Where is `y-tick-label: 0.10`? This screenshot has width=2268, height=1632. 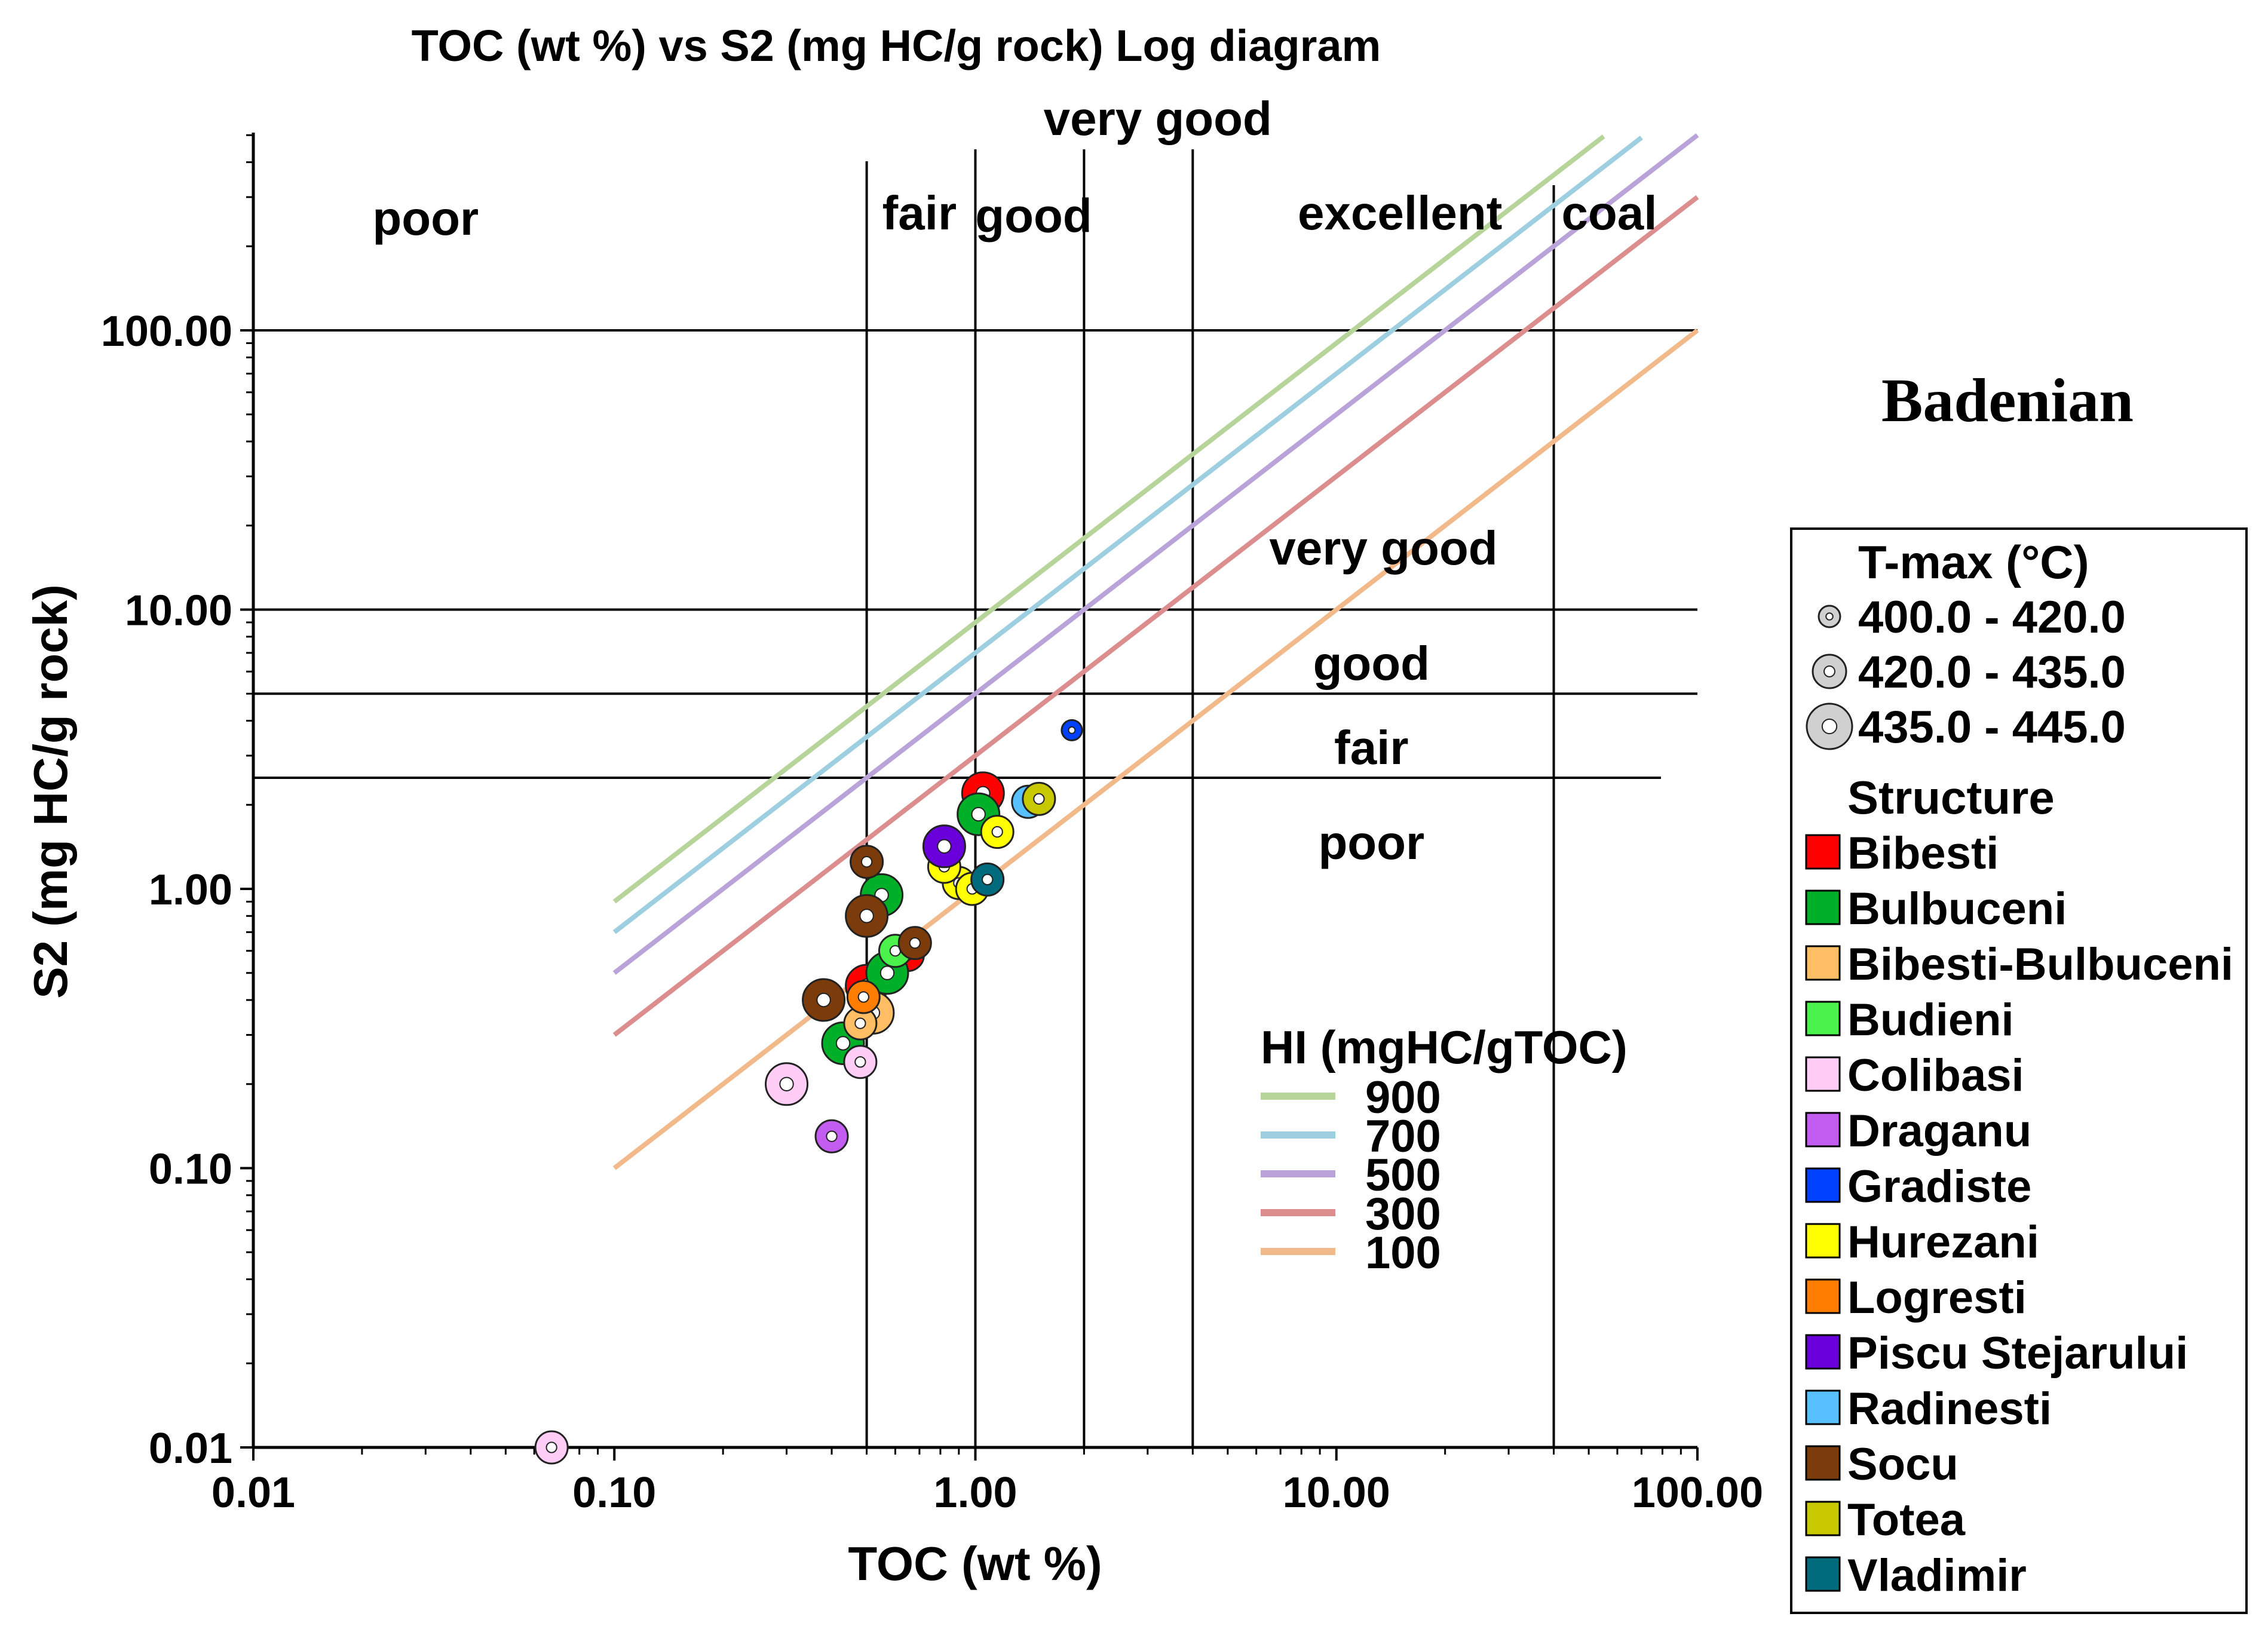 y-tick-label: 0.10 is located at coordinates (190, 1170).